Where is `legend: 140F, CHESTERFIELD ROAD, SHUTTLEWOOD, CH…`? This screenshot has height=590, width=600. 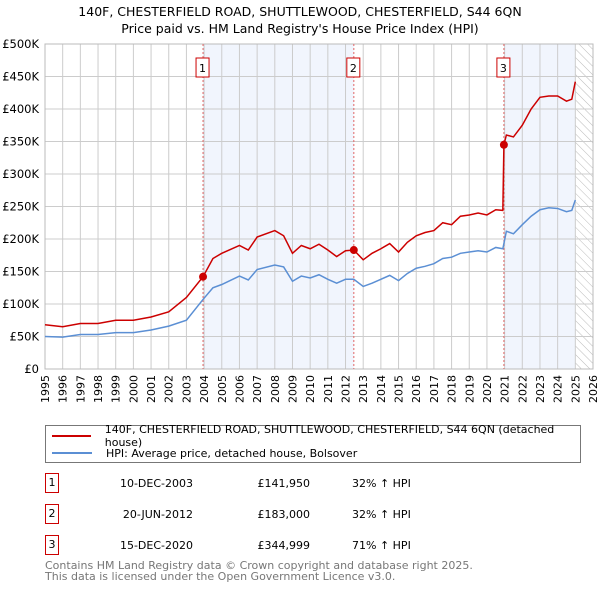
legend: 140F, CHESTERFIELD ROAD, SHUTTLEWOOD, CH… is located at coordinates (313, 443).